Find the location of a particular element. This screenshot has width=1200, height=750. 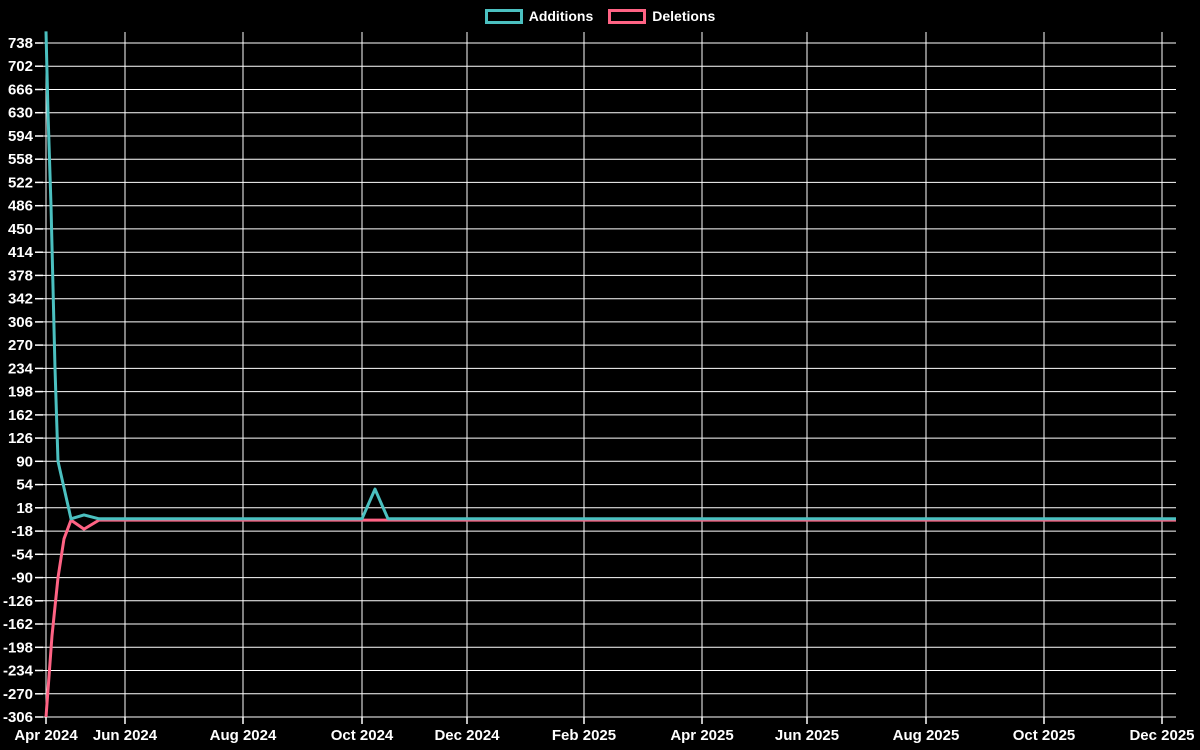

legend-item-deletions: Deletions is located at coordinates (661, 16).